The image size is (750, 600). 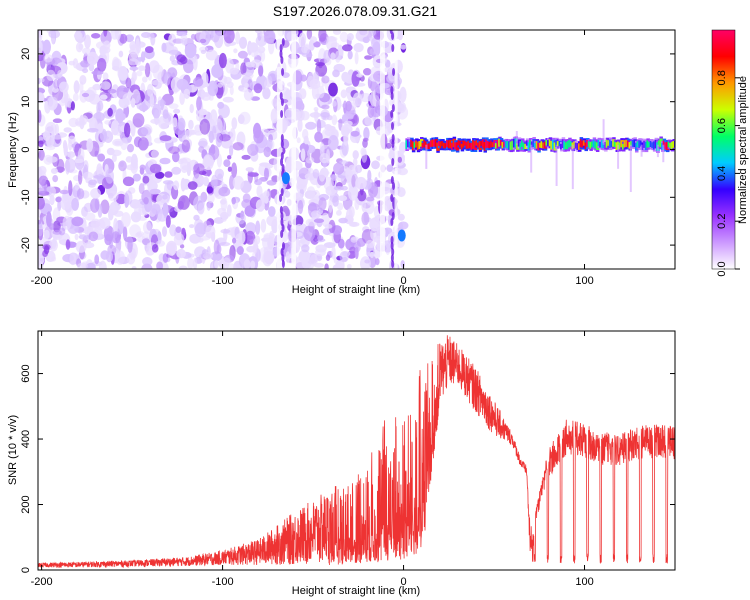 What do you see at coordinates (285, 178) in the screenshot?
I see `heatmap-feature` at bounding box center [285, 178].